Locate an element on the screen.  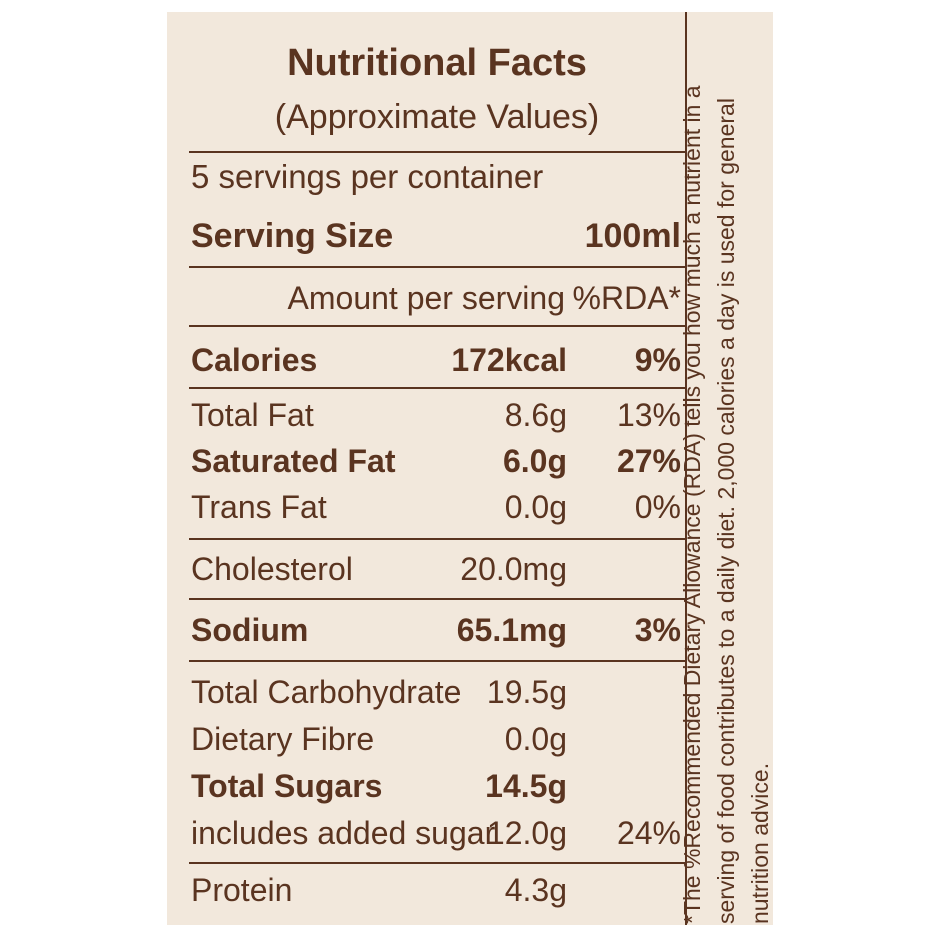
nutrient-name-sodium: Sodium is located at coordinates (250, 630).